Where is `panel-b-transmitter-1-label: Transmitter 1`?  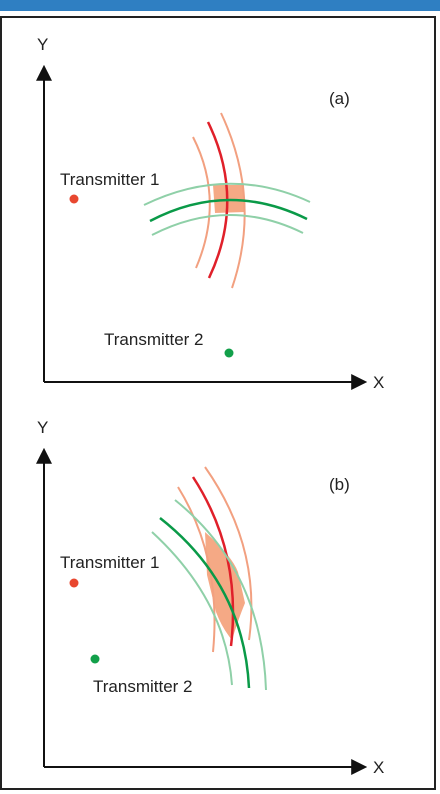 panel-b-transmitter-1-label: Transmitter 1 is located at coordinates (110, 562).